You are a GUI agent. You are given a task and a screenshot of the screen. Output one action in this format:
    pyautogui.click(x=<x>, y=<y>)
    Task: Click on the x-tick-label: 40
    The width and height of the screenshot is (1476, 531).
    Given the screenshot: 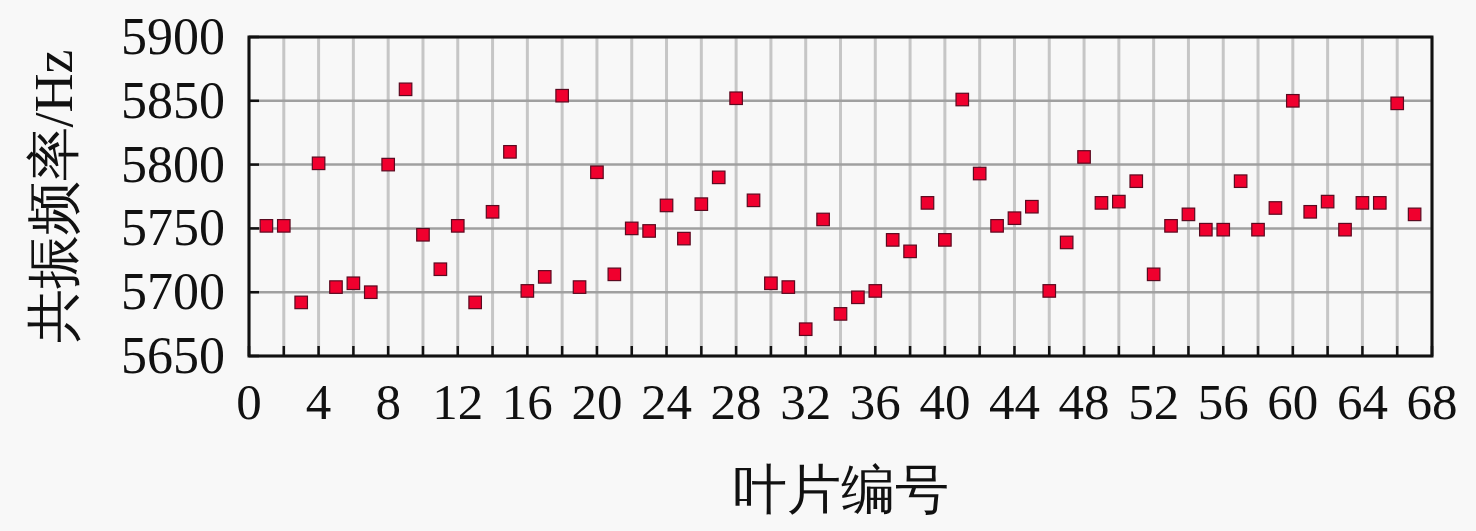 What is the action you would take?
    pyautogui.click(x=945, y=402)
    